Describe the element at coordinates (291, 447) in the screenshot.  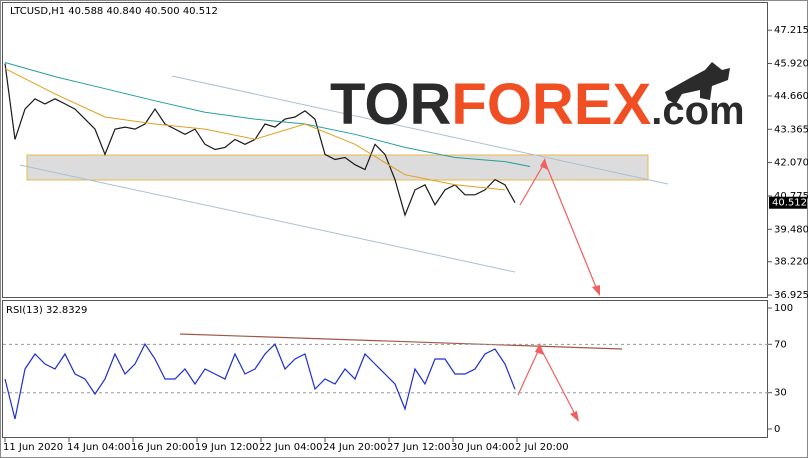
I see `x-tick-label: 22 Jun 04:00` at that location.